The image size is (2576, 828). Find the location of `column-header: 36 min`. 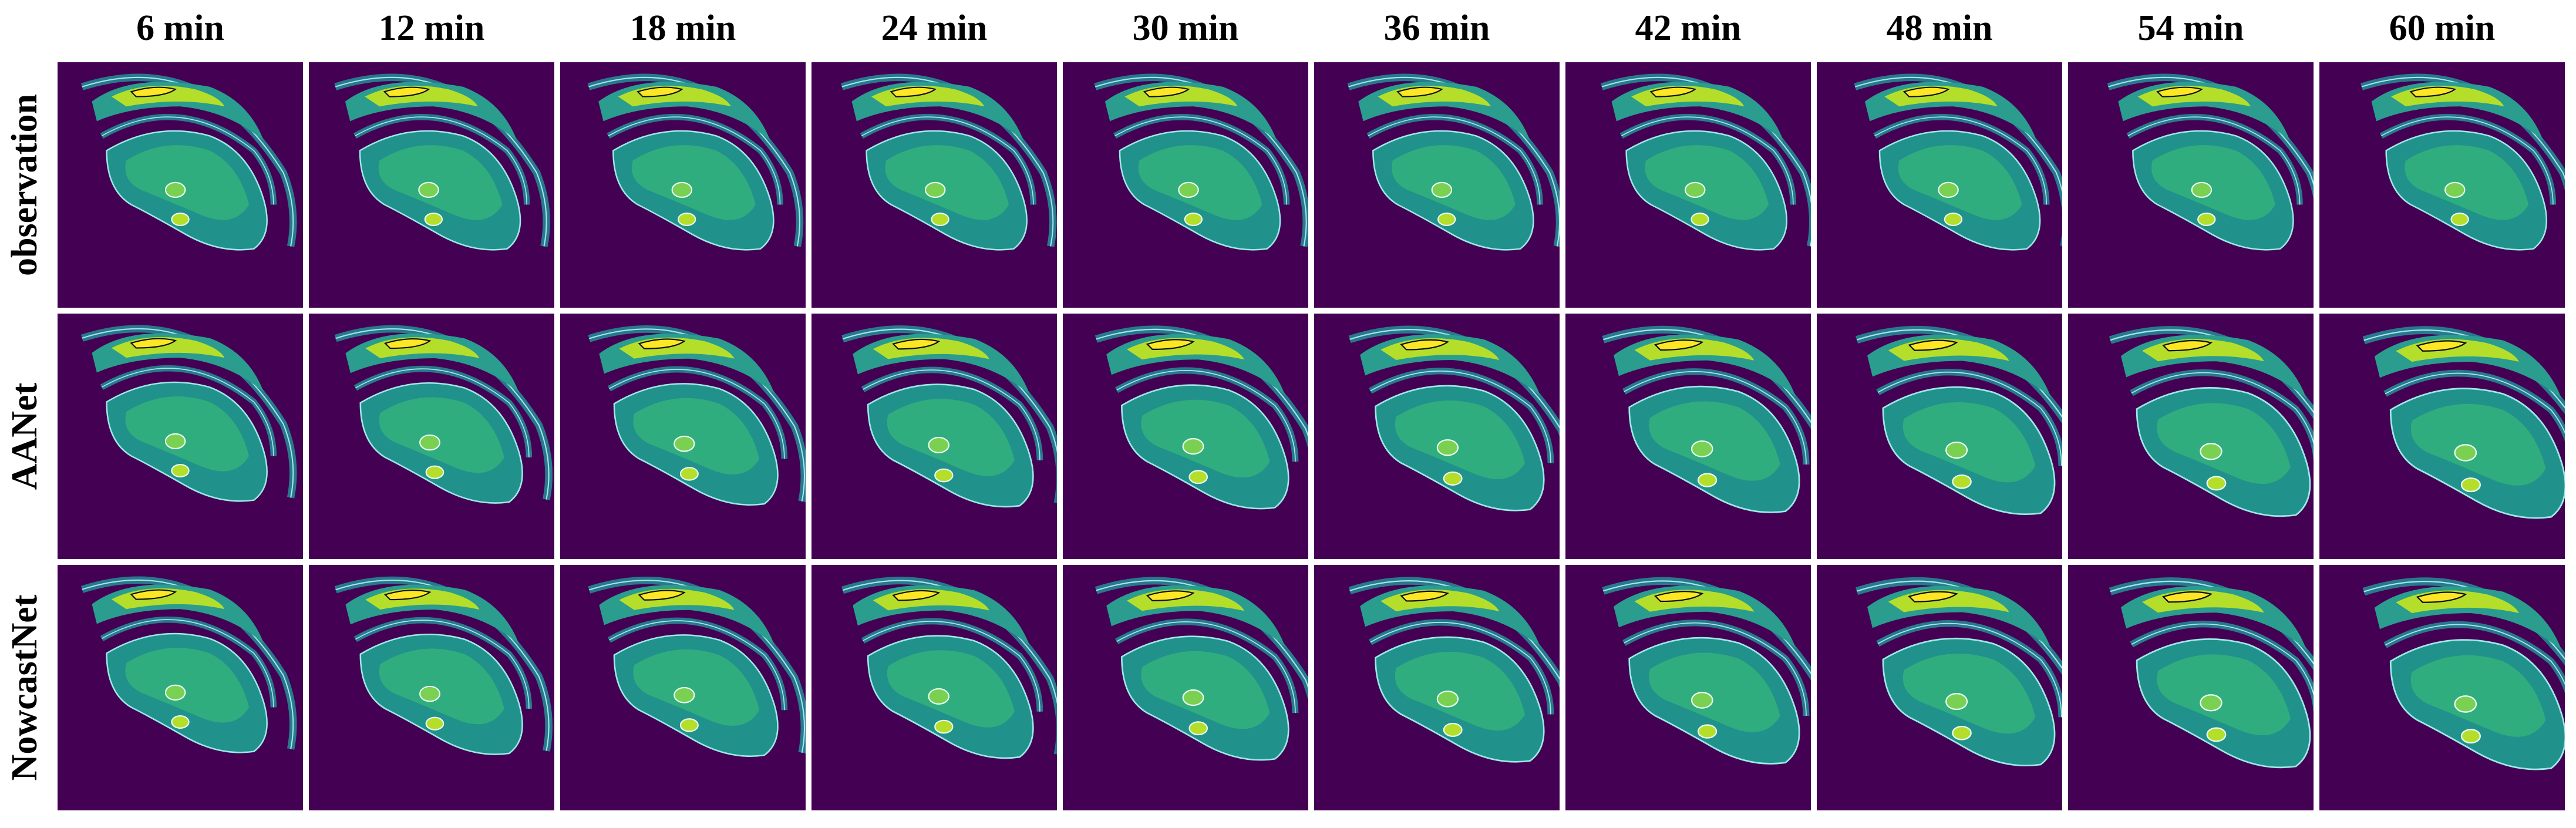

column-header: 36 min is located at coordinates (1437, 28).